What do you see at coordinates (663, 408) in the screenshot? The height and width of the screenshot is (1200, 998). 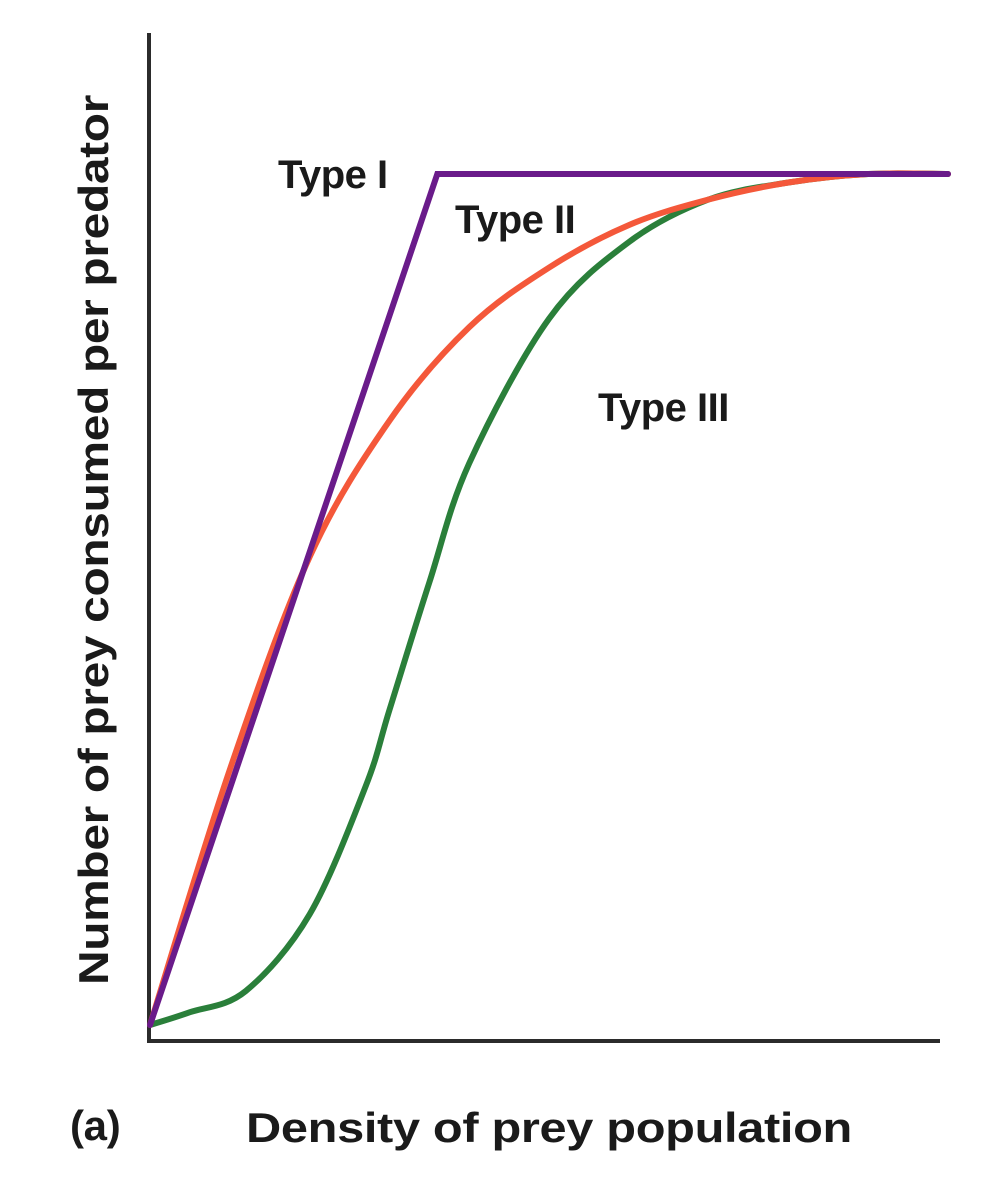 I see `label-type-iii: Type III` at bounding box center [663, 408].